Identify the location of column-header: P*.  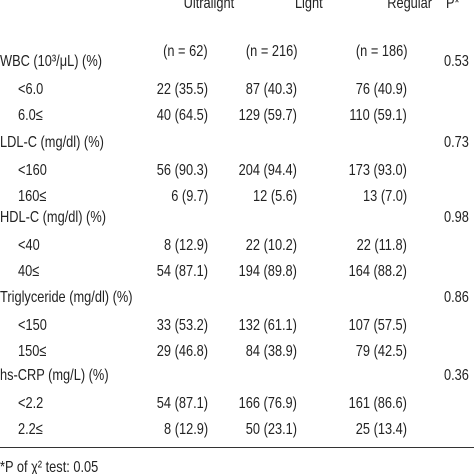
(453, 6).